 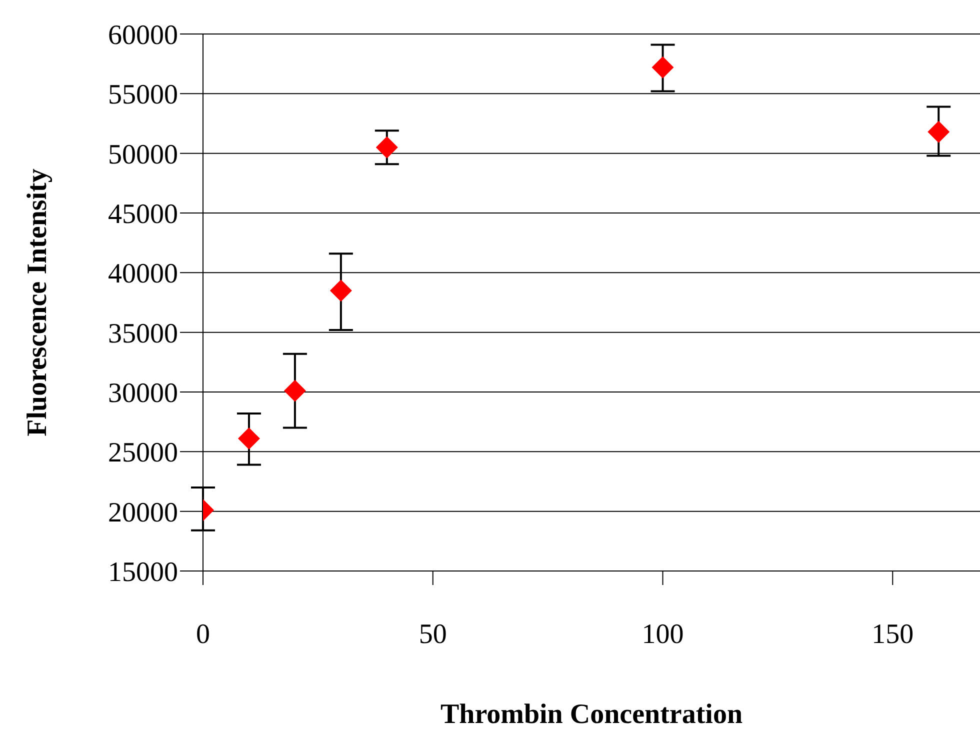 What do you see at coordinates (143, 512) in the screenshot?
I see `y-tick-label: 20000` at bounding box center [143, 512].